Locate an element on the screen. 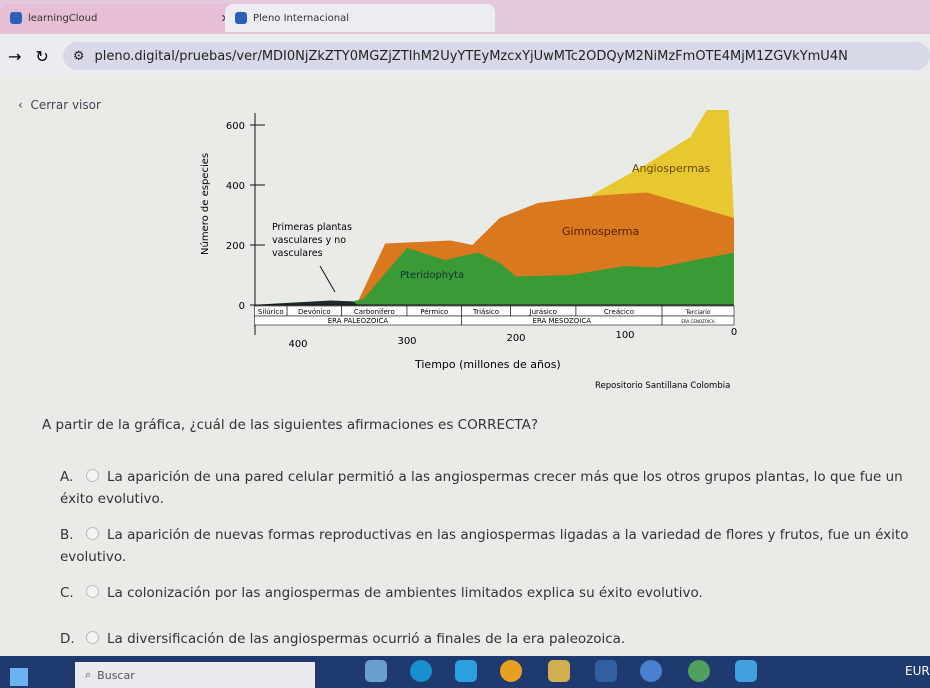 This screenshot has height=688, width=930. series-label-angiospermas: Angiospermas is located at coordinates (671, 168).